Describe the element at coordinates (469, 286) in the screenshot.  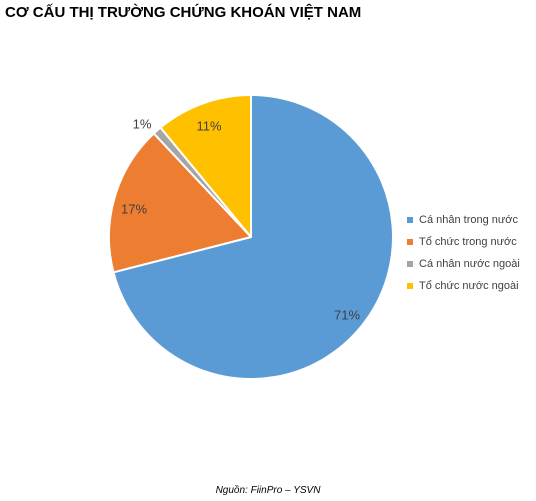
I see `legend-label: Tổ chức nước ngoài` at that location.